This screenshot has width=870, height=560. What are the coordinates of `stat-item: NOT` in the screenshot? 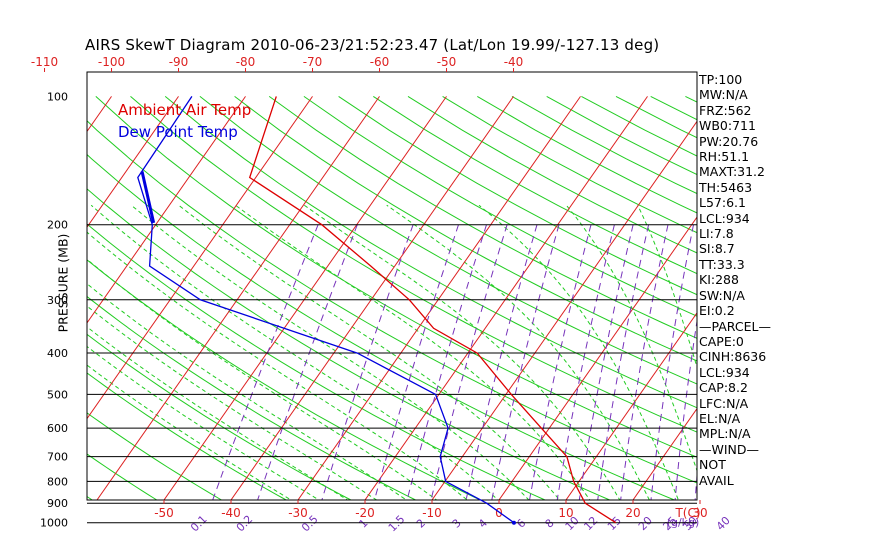 It's located at (712, 465).